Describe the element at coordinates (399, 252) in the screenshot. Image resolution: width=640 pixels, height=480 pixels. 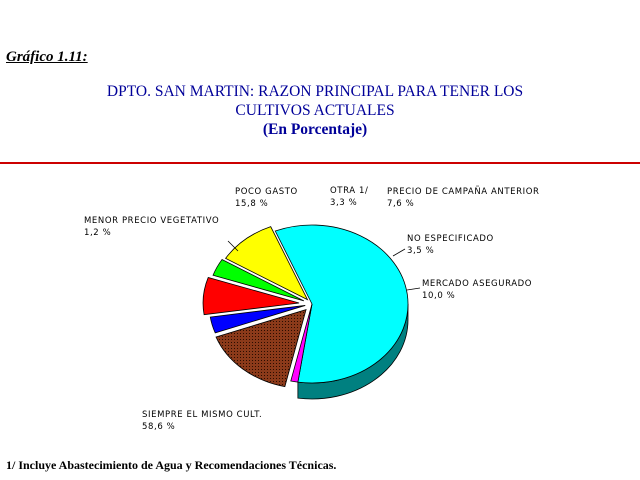
I see `leader-line-no-especificado` at that location.